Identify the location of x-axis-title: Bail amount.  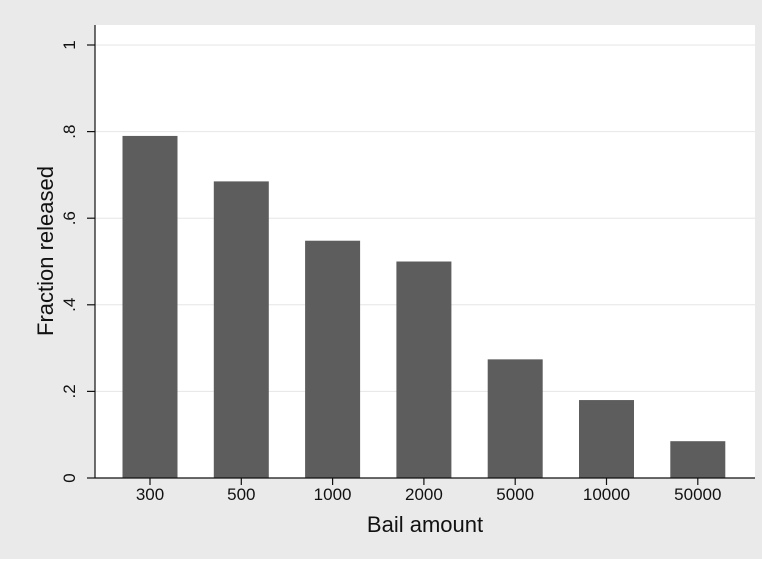
(425, 524).